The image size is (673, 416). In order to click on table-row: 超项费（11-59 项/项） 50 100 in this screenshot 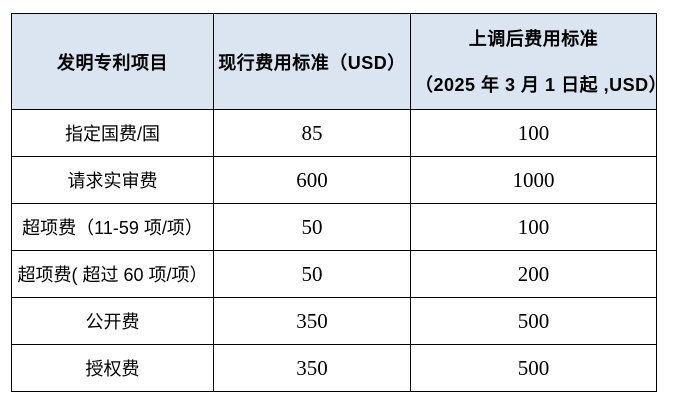, I will do `click(334, 227)`.